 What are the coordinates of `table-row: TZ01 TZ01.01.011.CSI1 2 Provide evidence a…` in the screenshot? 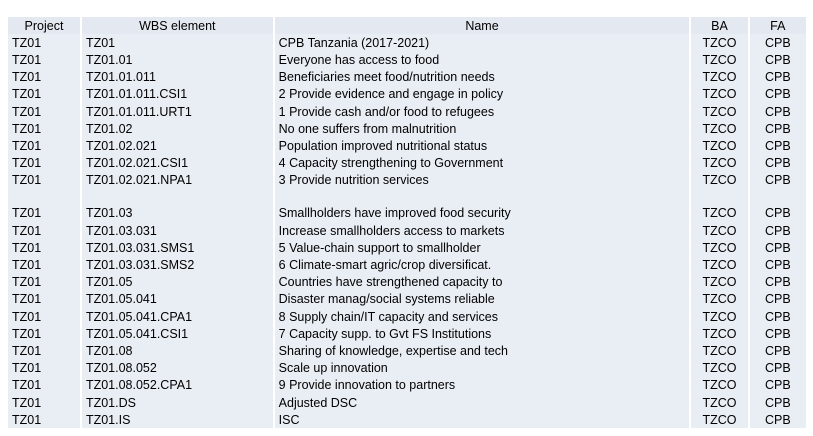 It's located at (408, 94).